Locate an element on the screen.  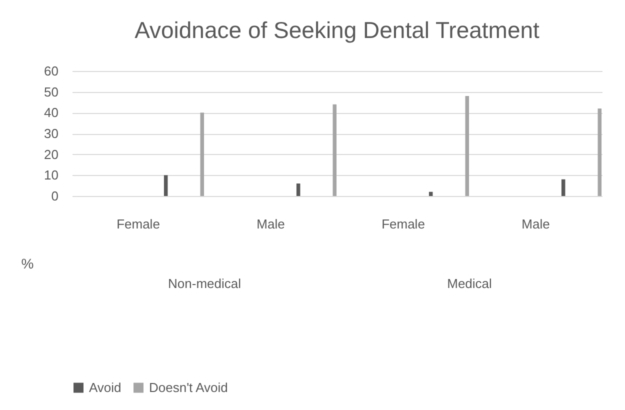
legend-label: Doesn't Avoid is located at coordinates (188, 387).